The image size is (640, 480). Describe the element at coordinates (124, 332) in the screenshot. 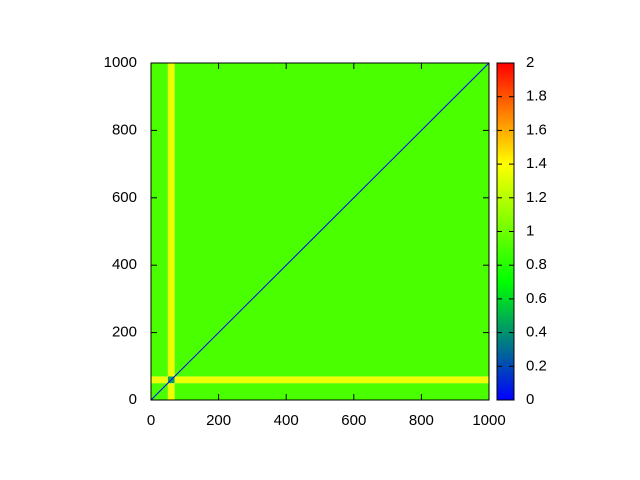

I see `y-tick-label: 200` at that location.